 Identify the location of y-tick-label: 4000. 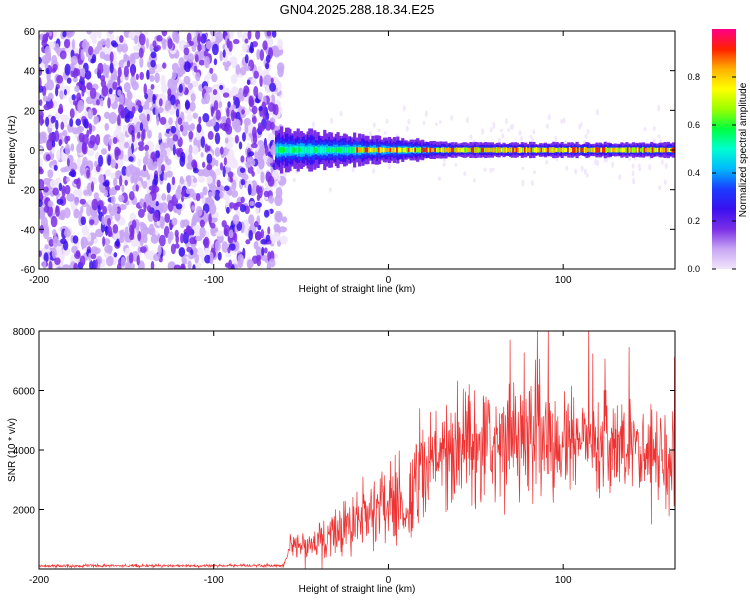
(24, 451).